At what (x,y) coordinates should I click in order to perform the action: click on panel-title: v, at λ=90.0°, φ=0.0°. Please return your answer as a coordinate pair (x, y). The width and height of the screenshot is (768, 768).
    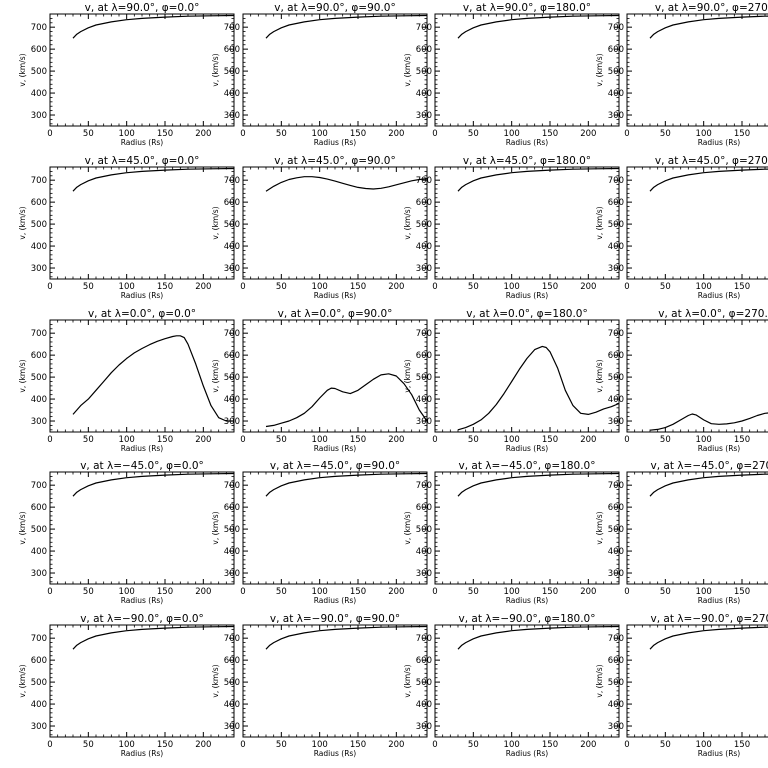
    Looking at the image, I should click on (142, 8).